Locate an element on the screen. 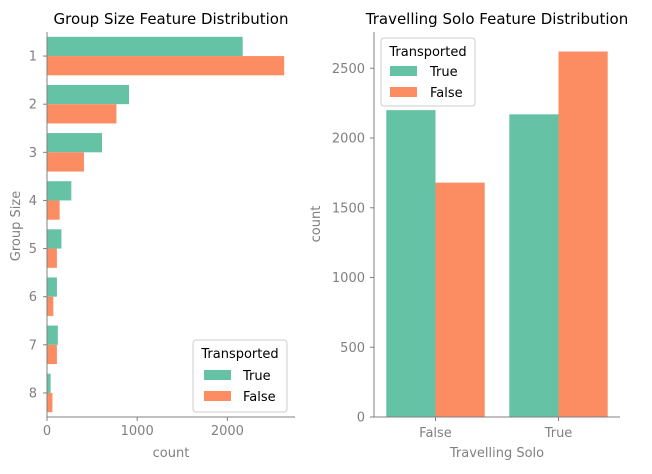 The width and height of the screenshot is (652, 474). chart2-ytick-label-1000: 1000 is located at coordinates (348, 278).